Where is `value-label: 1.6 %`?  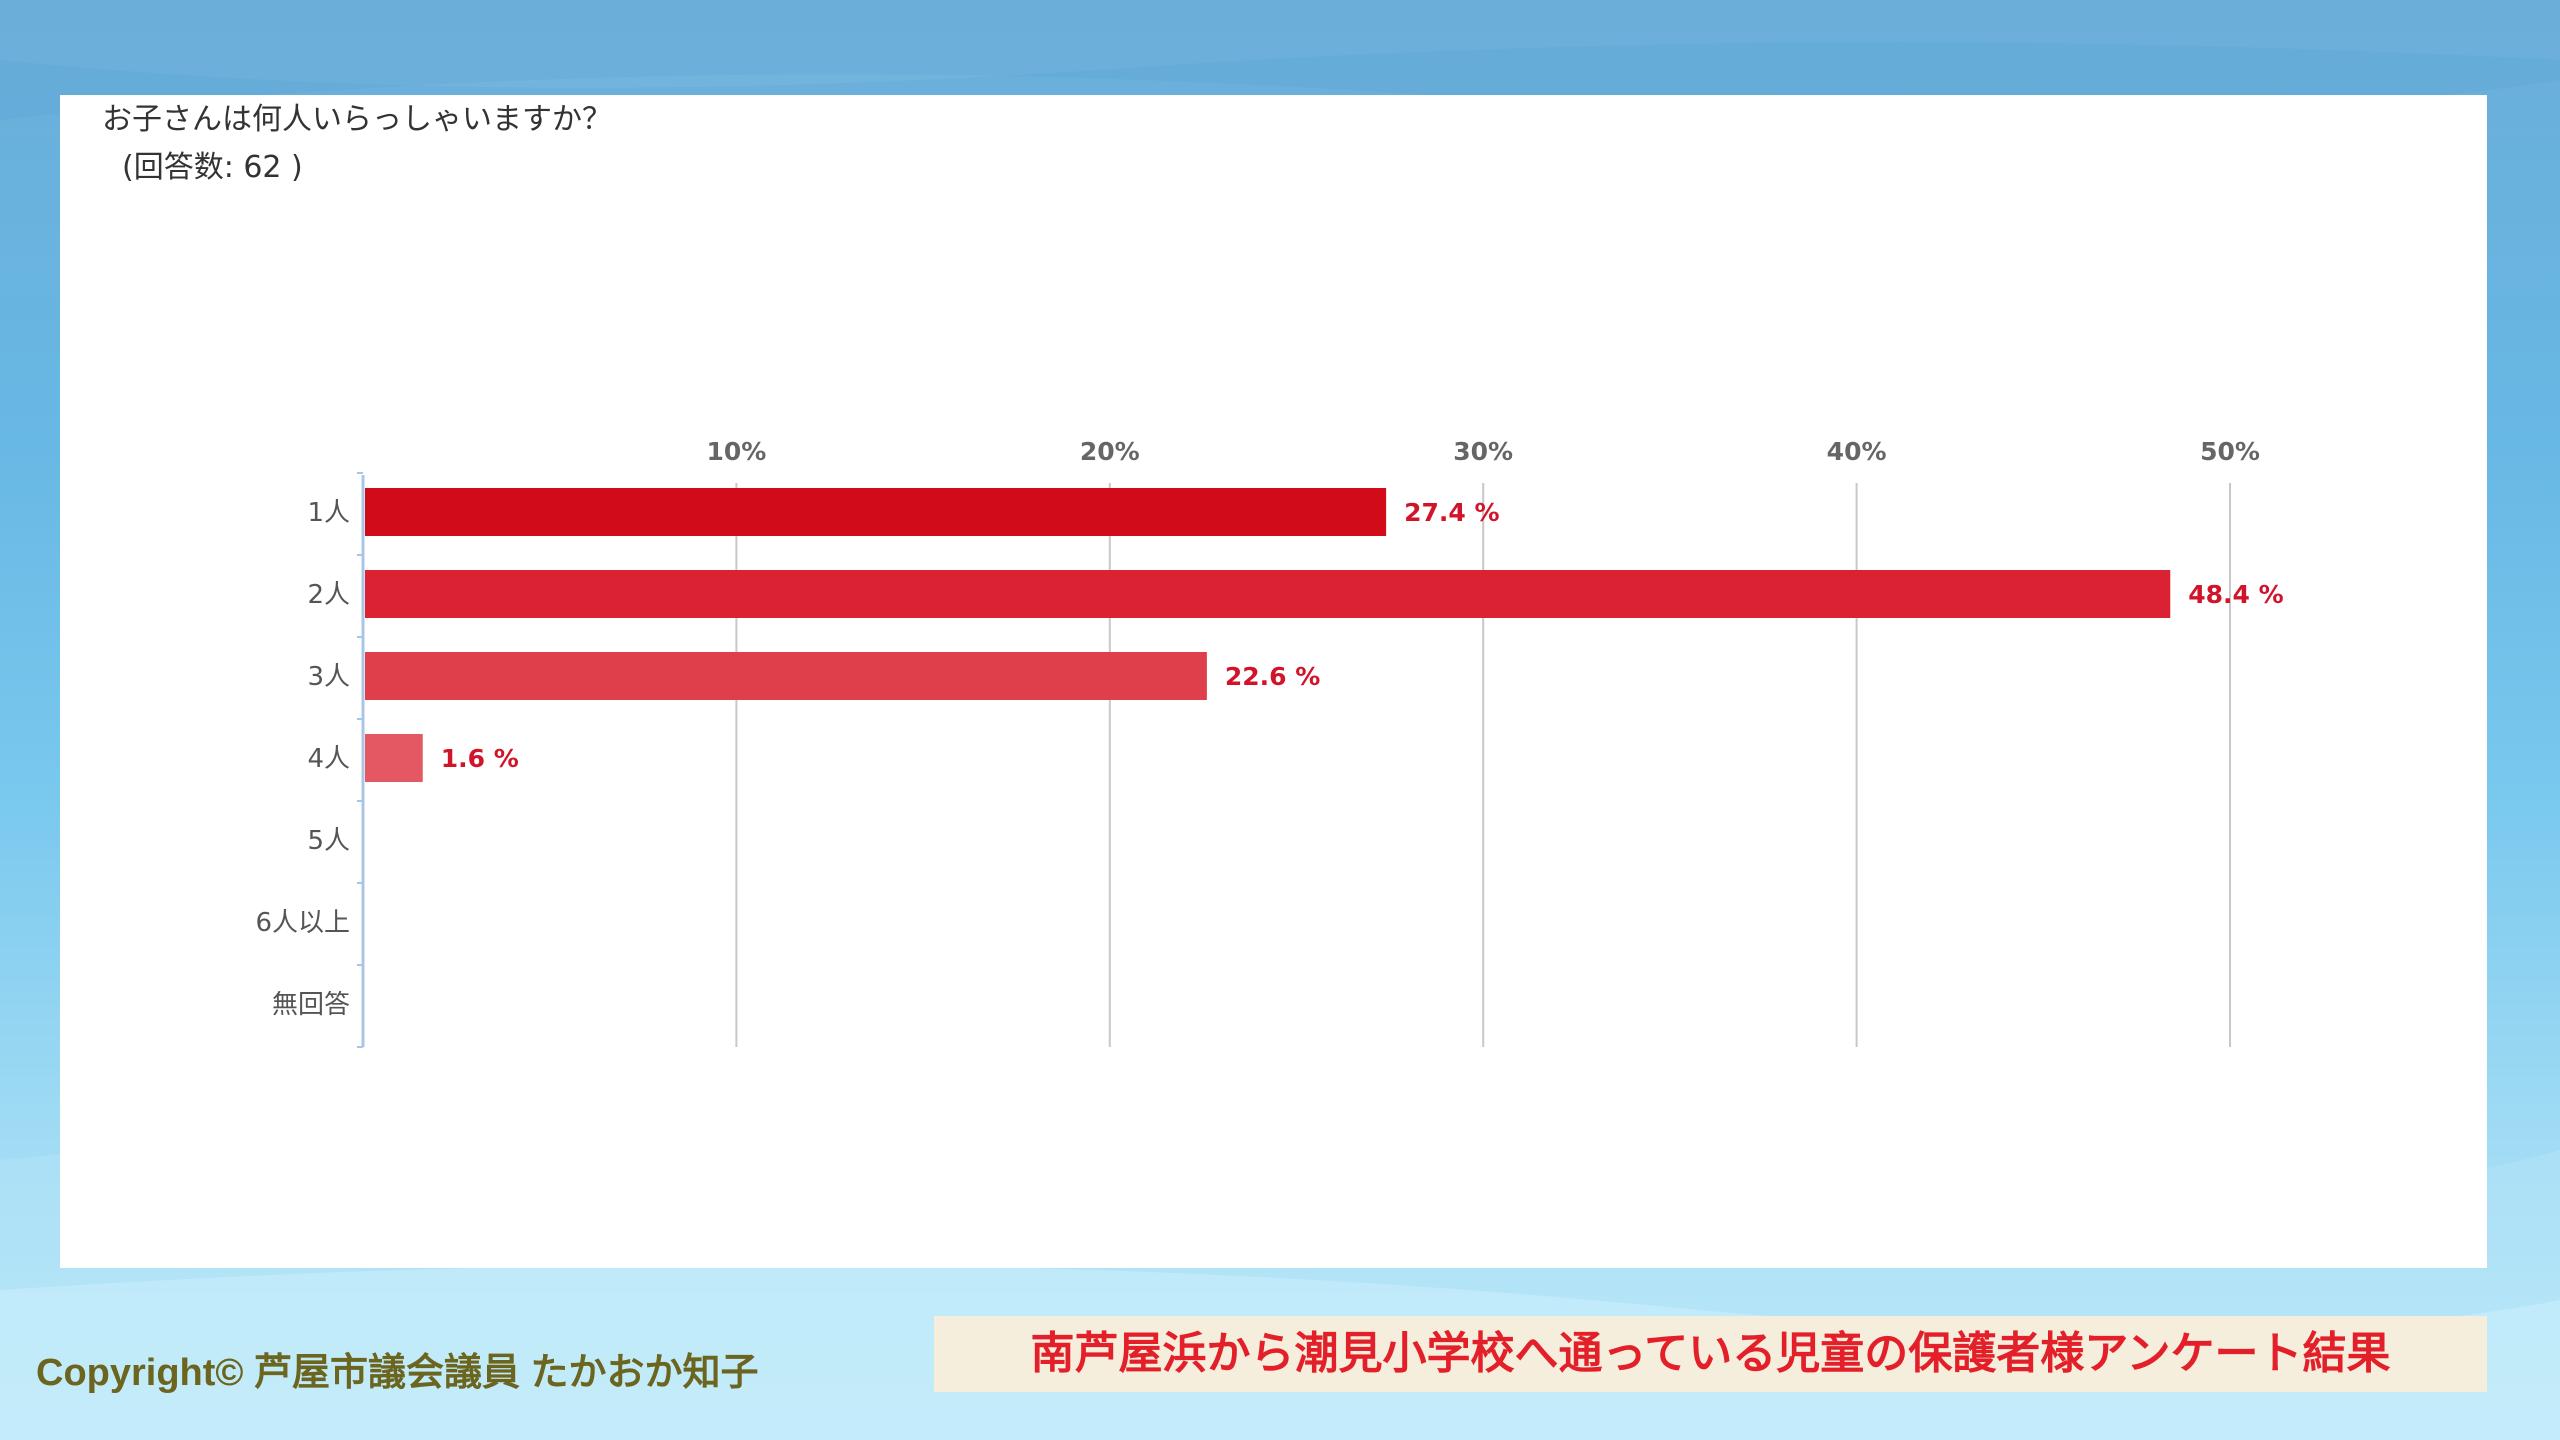
value-label: 1.6 % is located at coordinates (480, 758).